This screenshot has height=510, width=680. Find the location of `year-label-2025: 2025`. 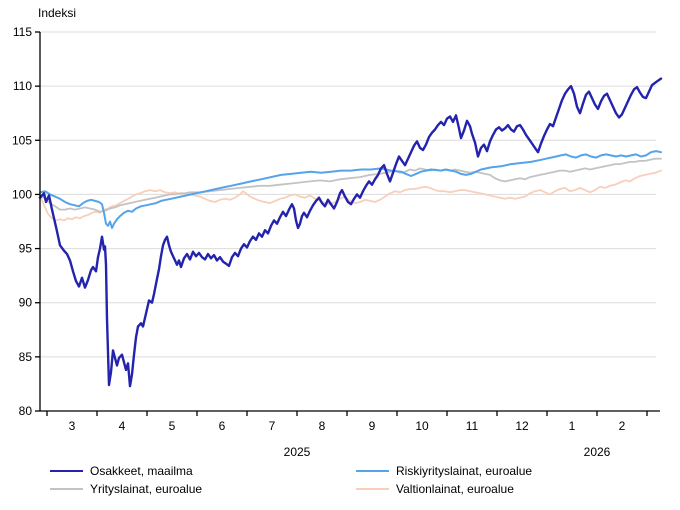

year-label-2025: 2025 is located at coordinates (297, 451).